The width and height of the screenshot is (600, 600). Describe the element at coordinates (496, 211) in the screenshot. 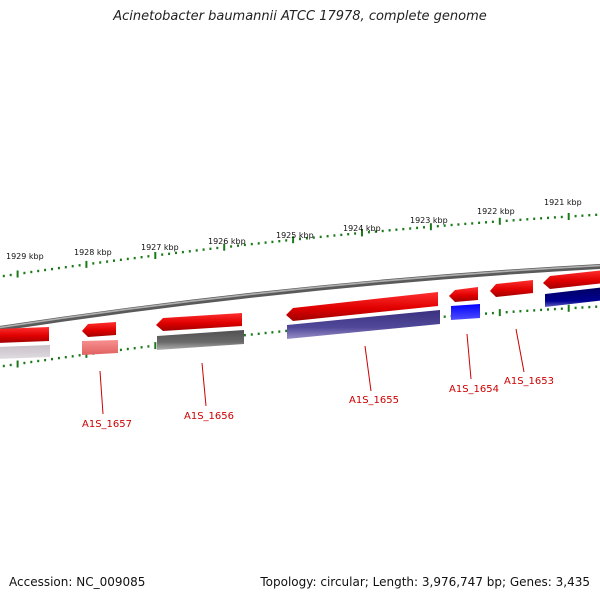

I see `kbp-label: 1922 kbp` at that location.